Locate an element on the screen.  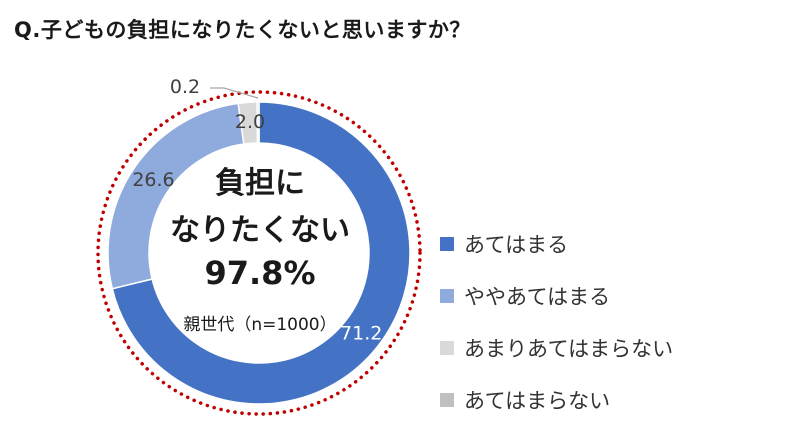
center-label-line1: 負担に is located at coordinates (260, 183).